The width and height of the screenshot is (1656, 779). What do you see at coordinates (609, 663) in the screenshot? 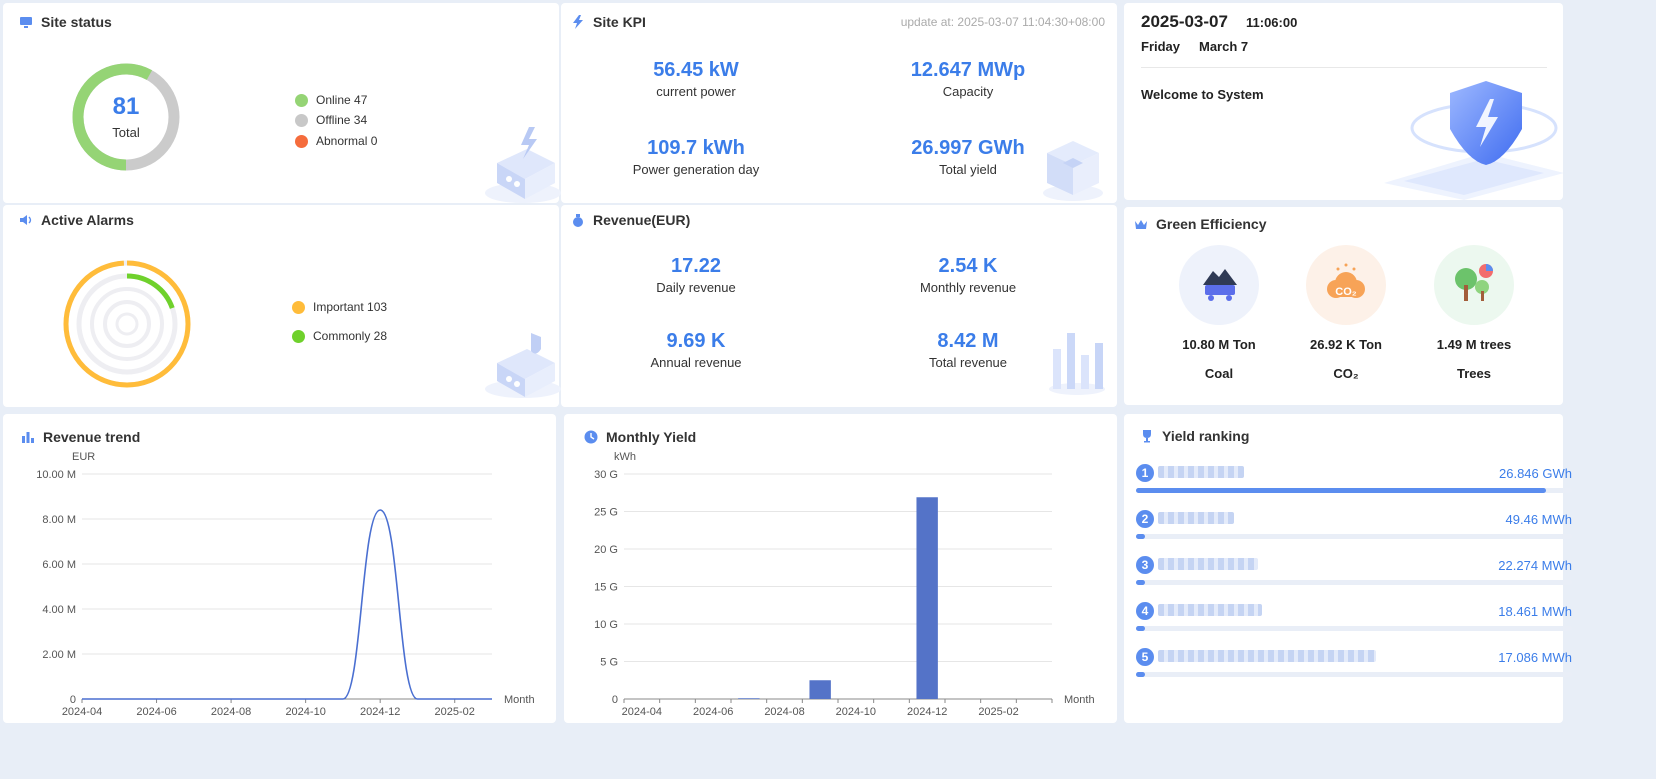
I see `yield-ytick-label: 5 G` at bounding box center [609, 663].